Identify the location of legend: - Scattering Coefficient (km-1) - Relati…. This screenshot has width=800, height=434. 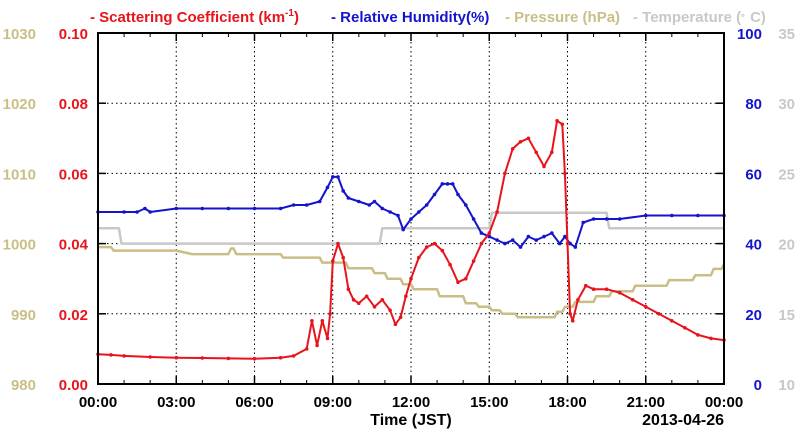
(428, 17).